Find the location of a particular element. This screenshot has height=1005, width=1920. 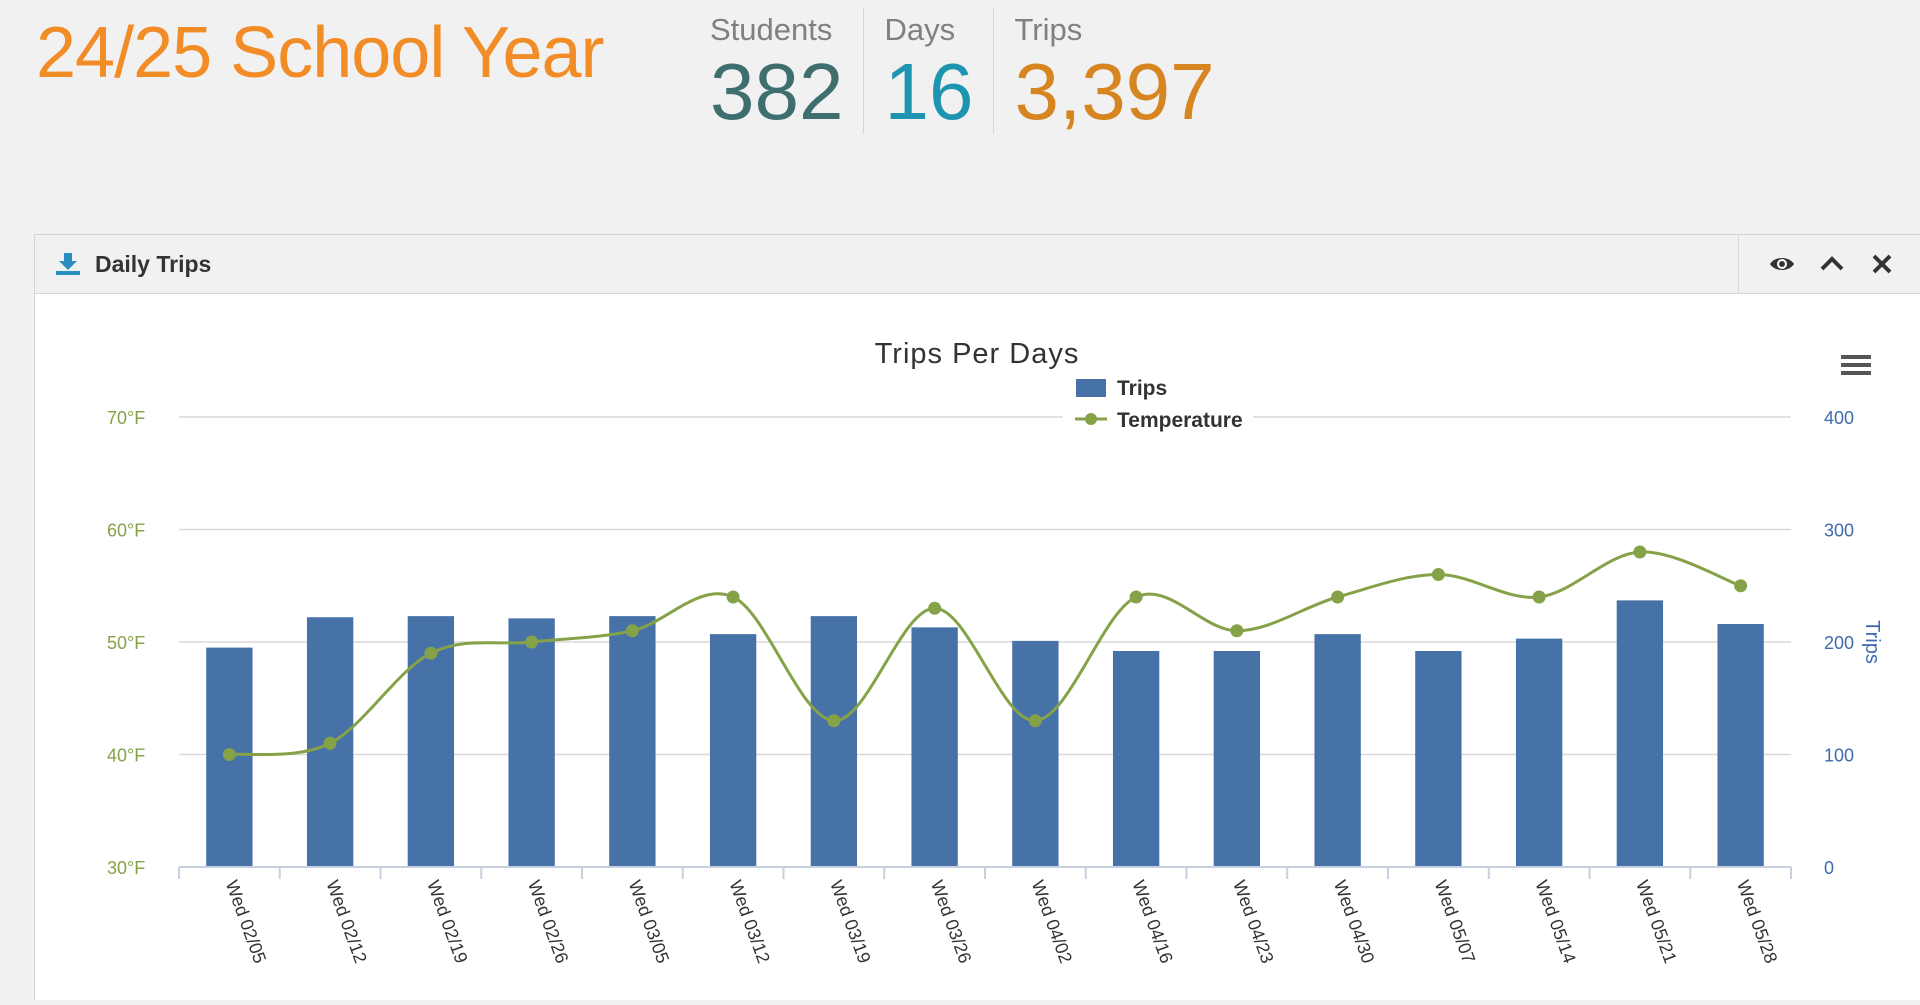

x-axis-category-label: Wed 03/05 is located at coordinates (649, 922).